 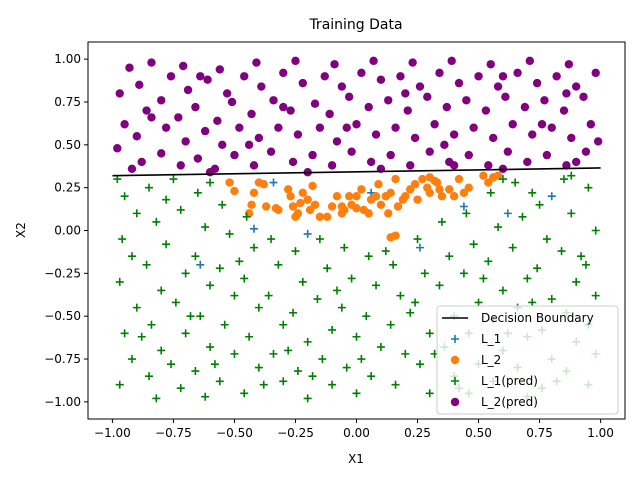 I want to click on x-axis: −1.00 −0.75 −0.50 −0.25 0.00 0.25 0.50 0.75 1.00, so click(x=354, y=429).